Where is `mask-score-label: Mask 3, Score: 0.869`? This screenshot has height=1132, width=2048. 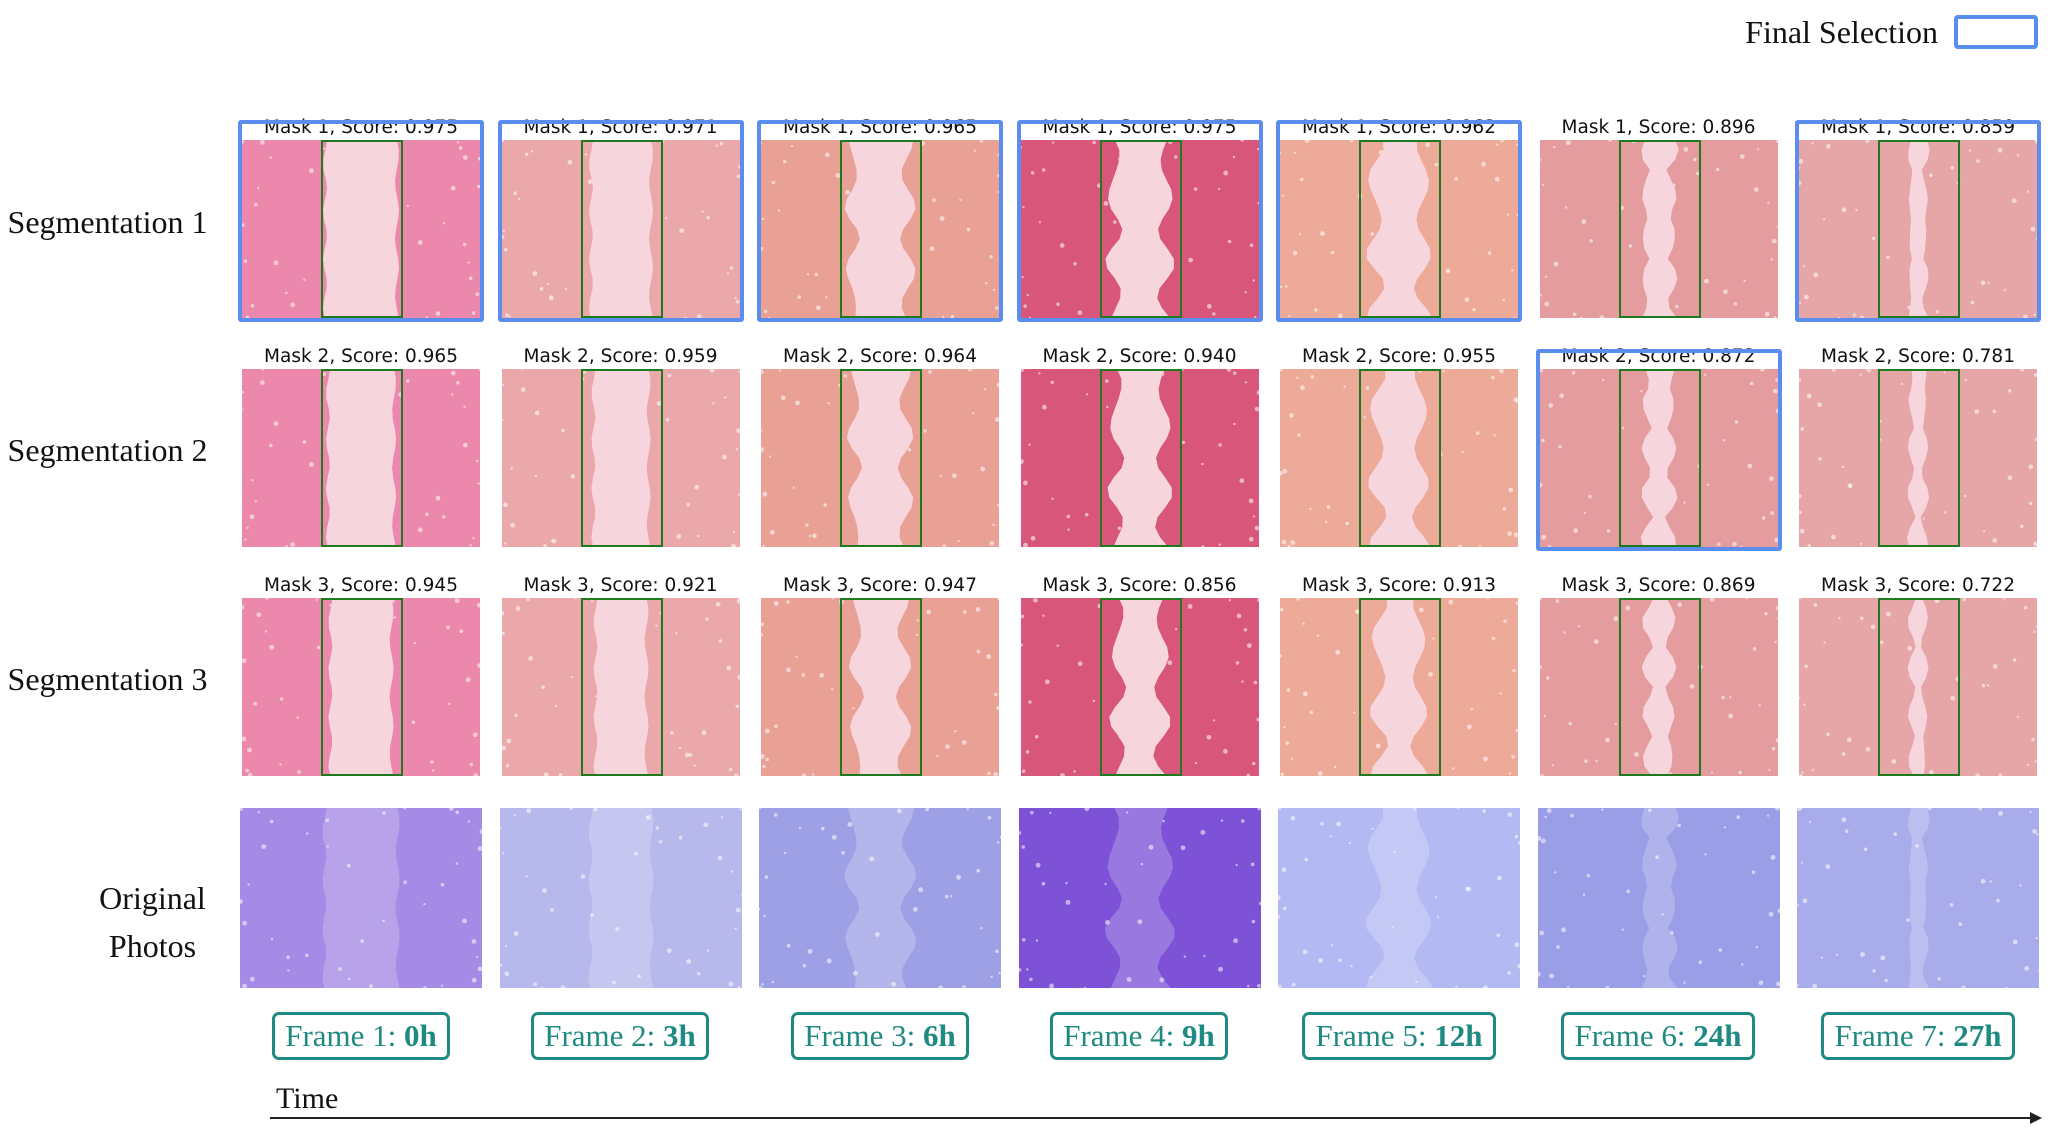
mask-score-label: Mask 3, Score: 0.869 is located at coordinates (1658, 585).